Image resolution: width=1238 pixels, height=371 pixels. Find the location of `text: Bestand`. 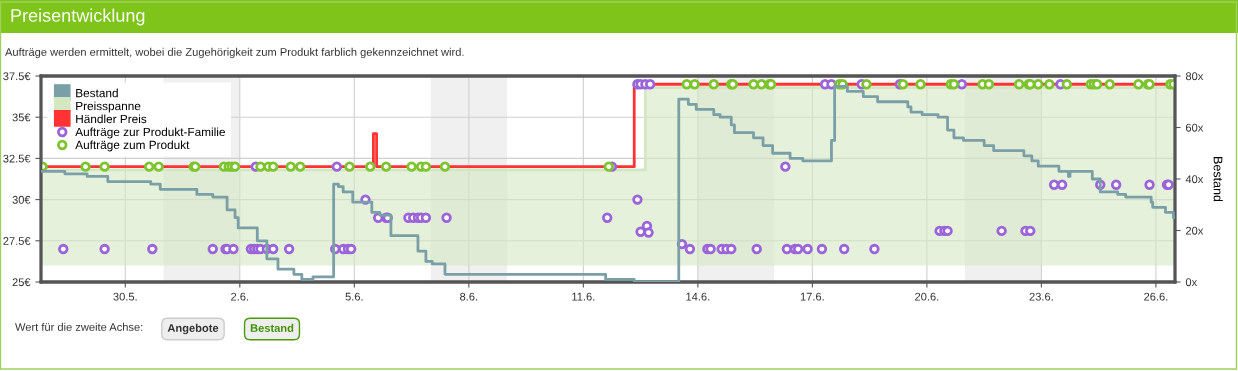

text: Bestand is located at coordinates (272, 327).